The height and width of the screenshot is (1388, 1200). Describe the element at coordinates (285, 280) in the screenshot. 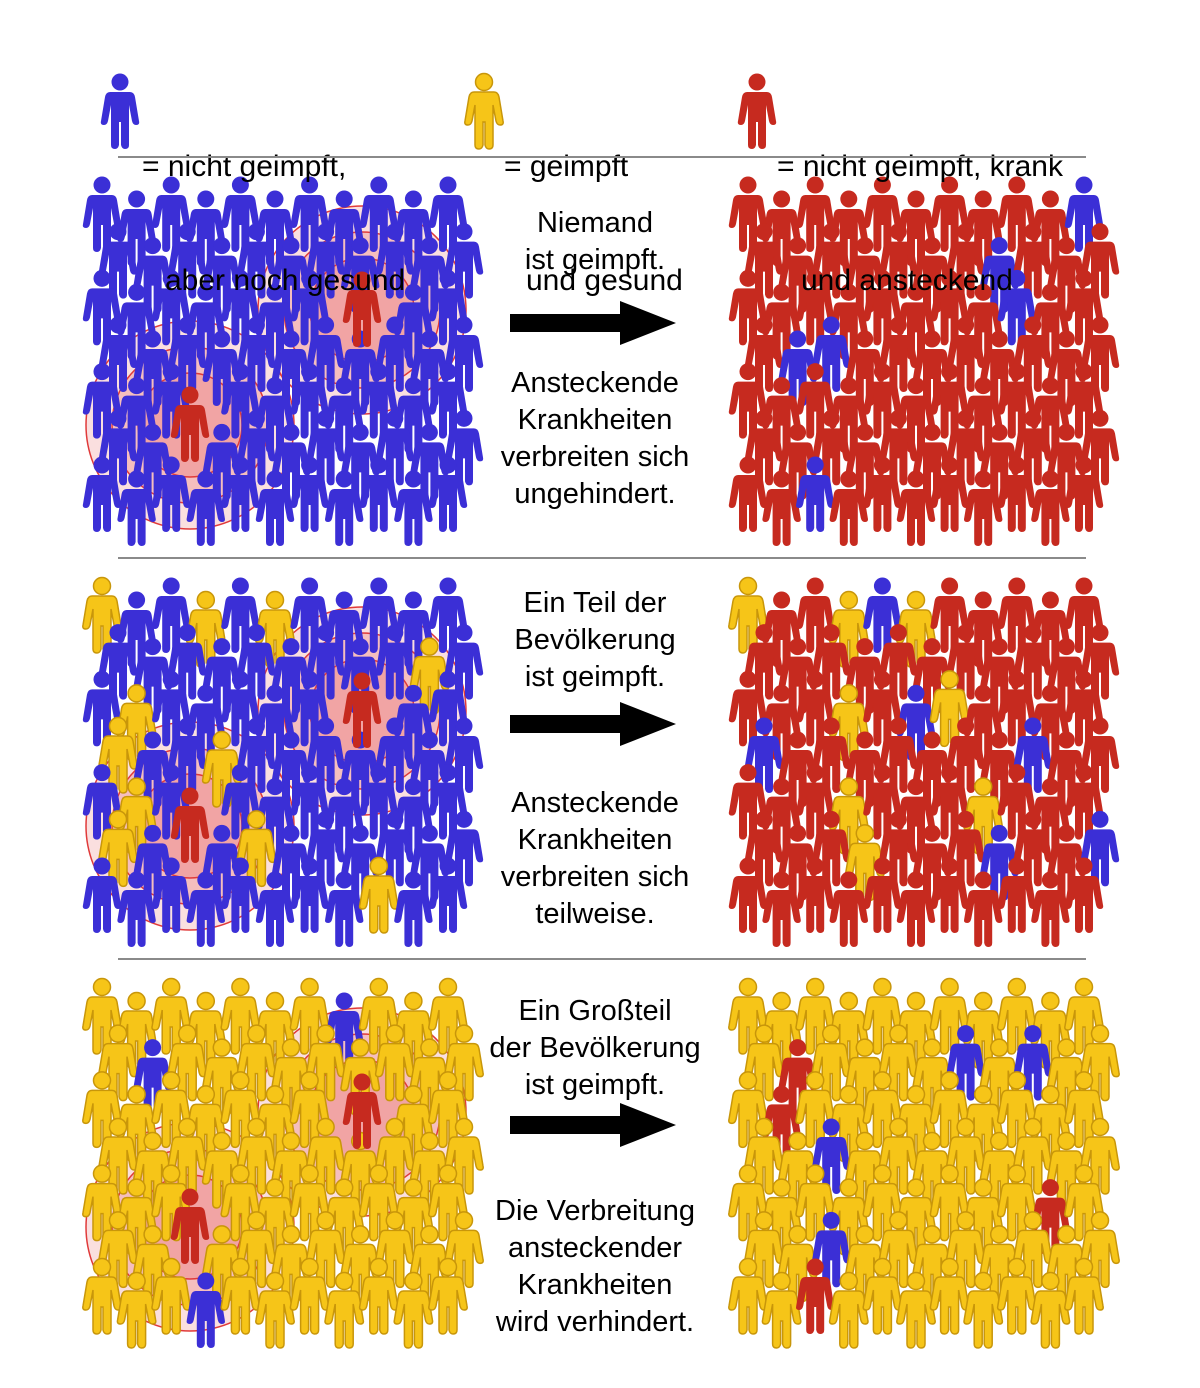

I see `legend-unvaccinated-line2: aber noch gesund` at that location.